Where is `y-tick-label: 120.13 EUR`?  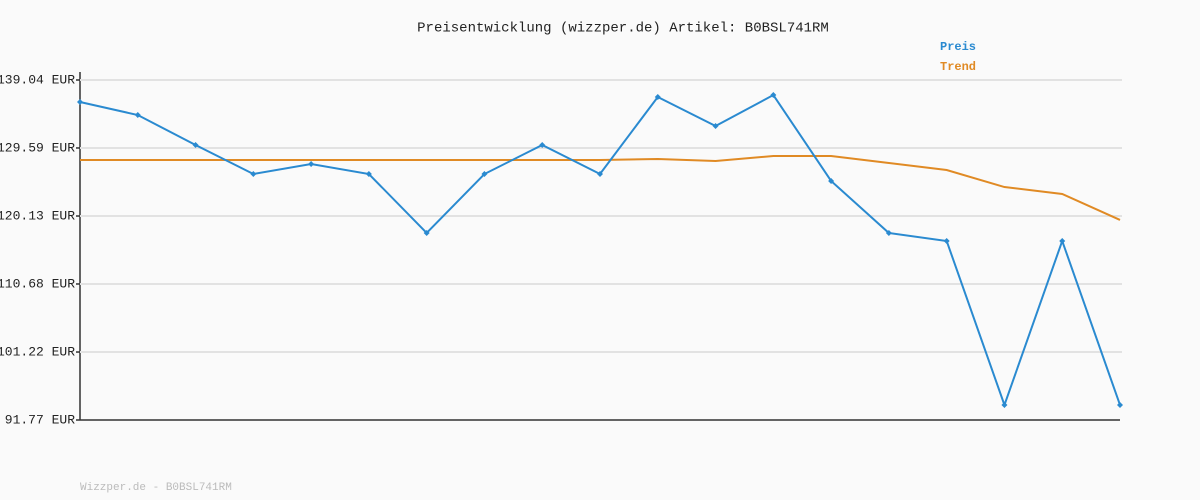 y-tick-label: 120.13 EUR is located at coordinates (37, 215).